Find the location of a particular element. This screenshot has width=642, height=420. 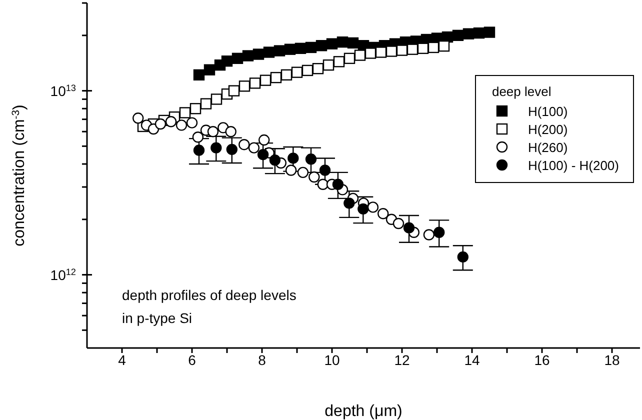

legend-label: H(100) - H(200) is located at coordinates (573, 165).